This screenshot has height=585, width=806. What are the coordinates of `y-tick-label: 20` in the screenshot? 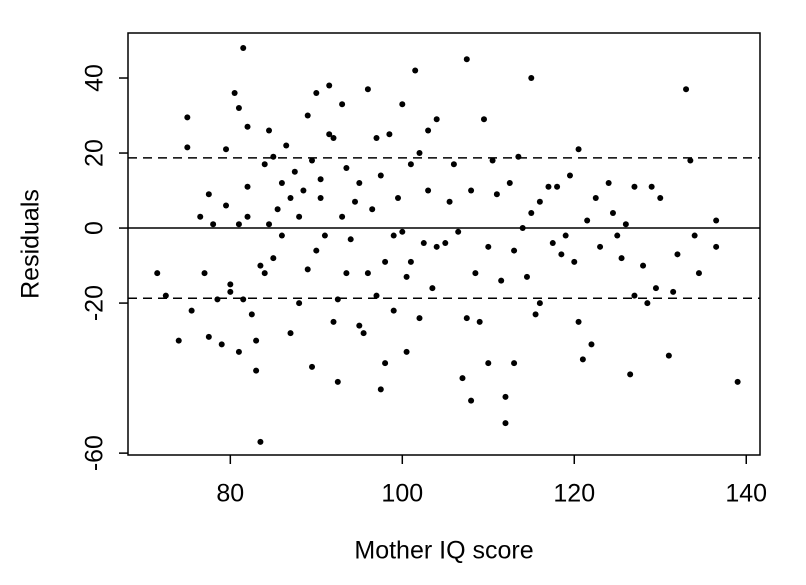 It's located at (95, 153).